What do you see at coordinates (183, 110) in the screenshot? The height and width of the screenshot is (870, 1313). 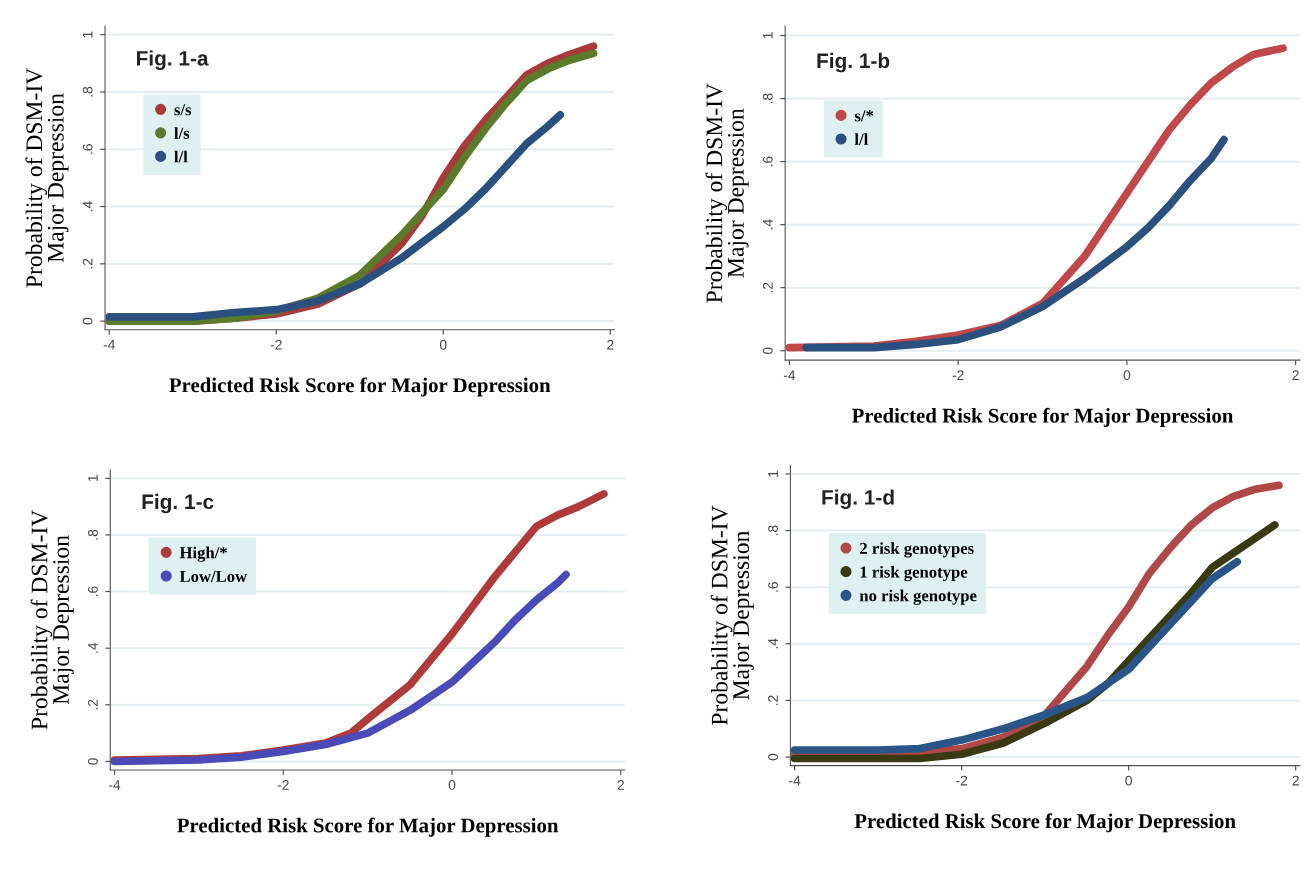 I see `legend-label: s/s` at bounding box center [183, 110].